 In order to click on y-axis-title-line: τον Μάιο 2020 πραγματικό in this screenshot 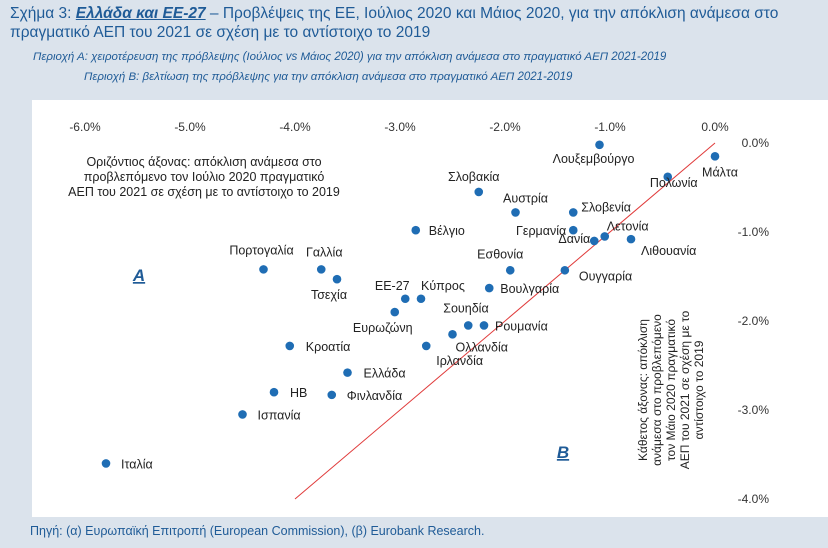, I will do `click(671, 390)`.